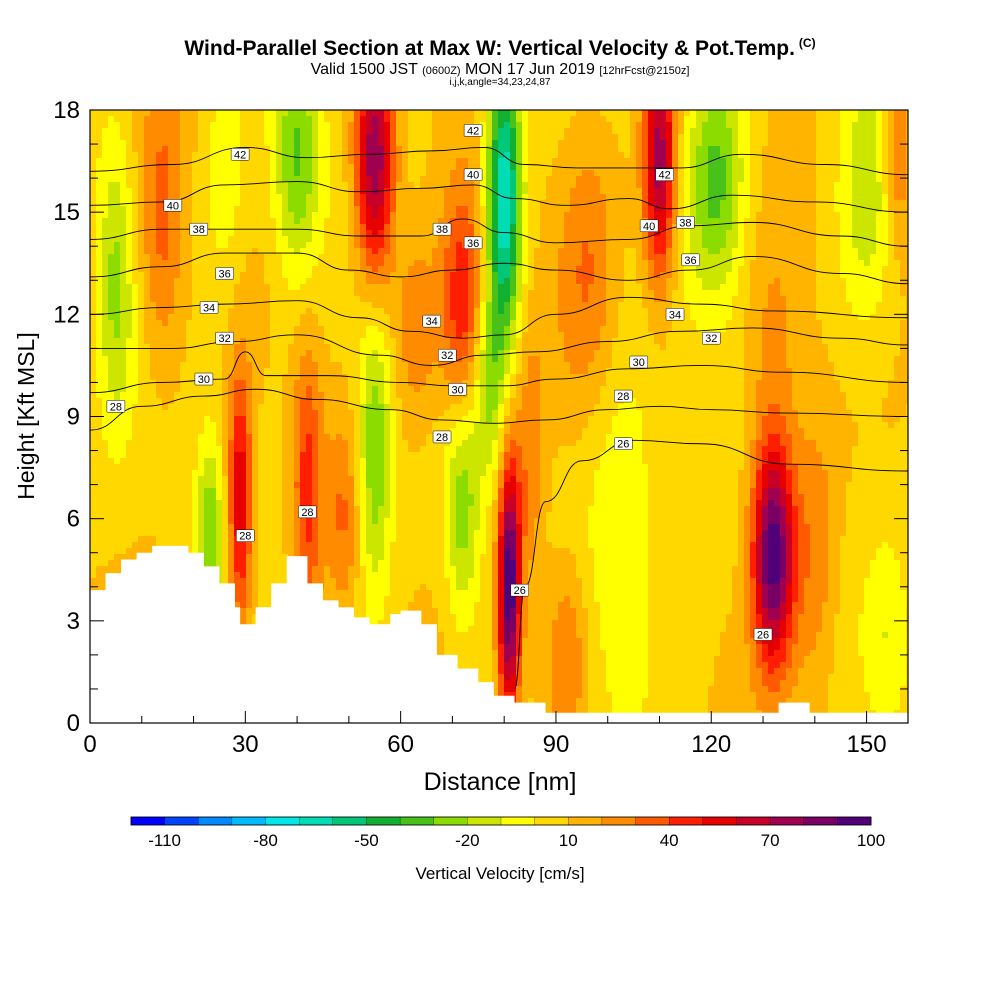  What do you see at coordinates (73, 417) in the screenshot?
I see `y-tick-label: 9` at bounding box center [73, 417].